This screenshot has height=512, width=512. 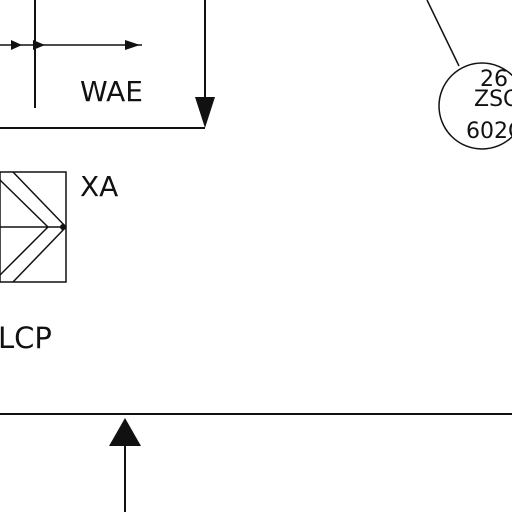 I want to click on callout-text-line-1: 26, so click(x=494, y=79).